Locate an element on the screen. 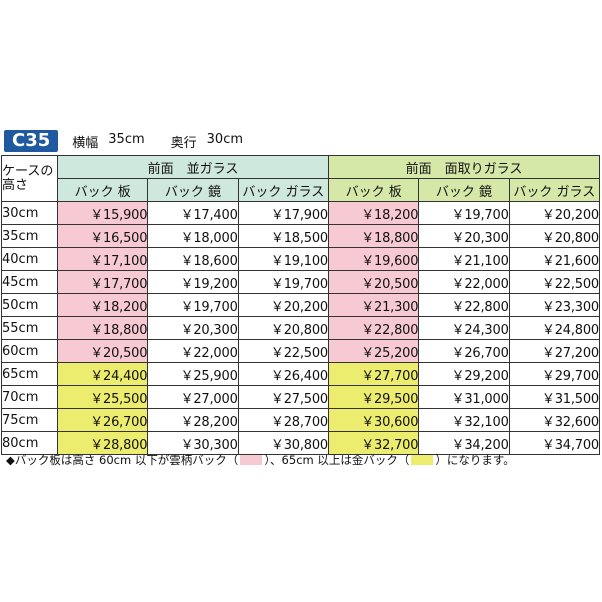 The image size is (602, 602). case-height-header: ケースの 高さ is located at coordinates (29, 178).